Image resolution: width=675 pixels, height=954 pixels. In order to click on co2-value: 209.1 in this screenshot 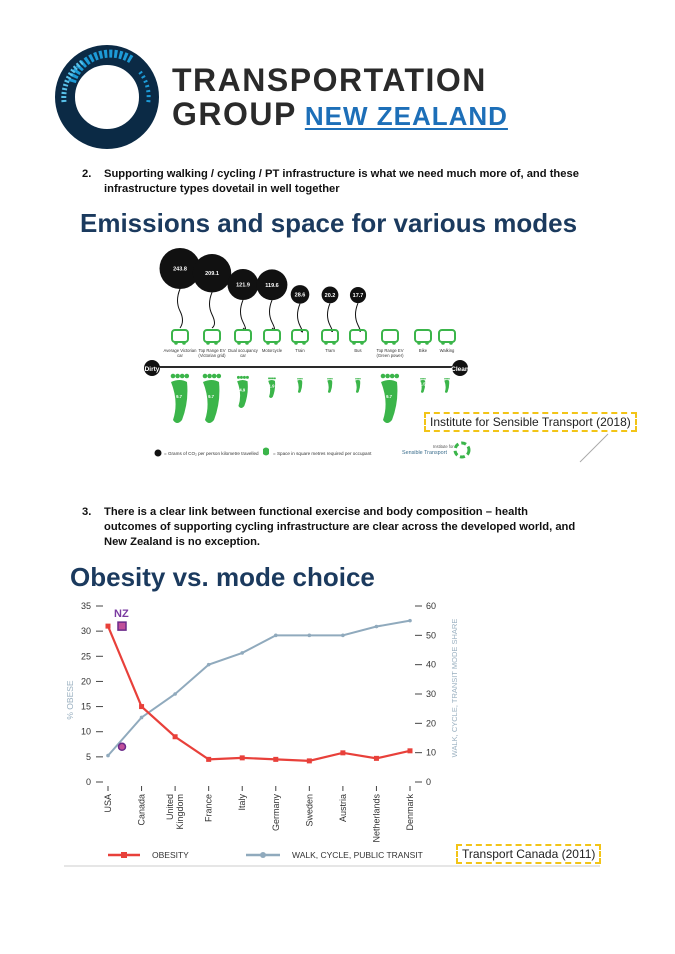, I will do `click(212, 274)`.